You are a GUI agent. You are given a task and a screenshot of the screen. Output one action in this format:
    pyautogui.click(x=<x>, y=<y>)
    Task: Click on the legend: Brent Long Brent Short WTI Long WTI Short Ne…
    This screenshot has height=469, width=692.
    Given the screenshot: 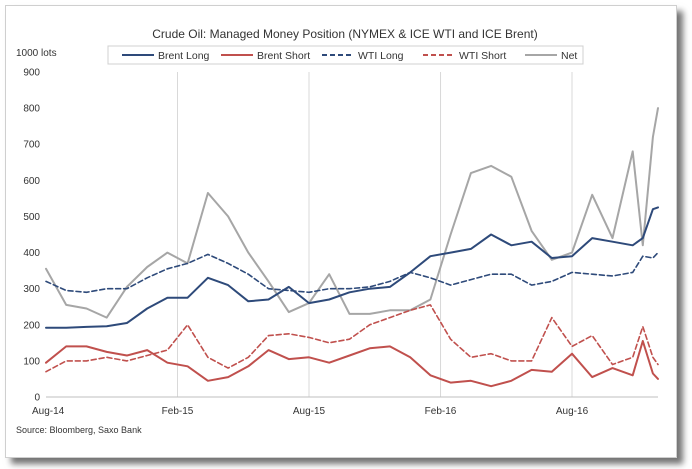 What is the action you would take?
    pyautogui.click(x=345, y=55)
    